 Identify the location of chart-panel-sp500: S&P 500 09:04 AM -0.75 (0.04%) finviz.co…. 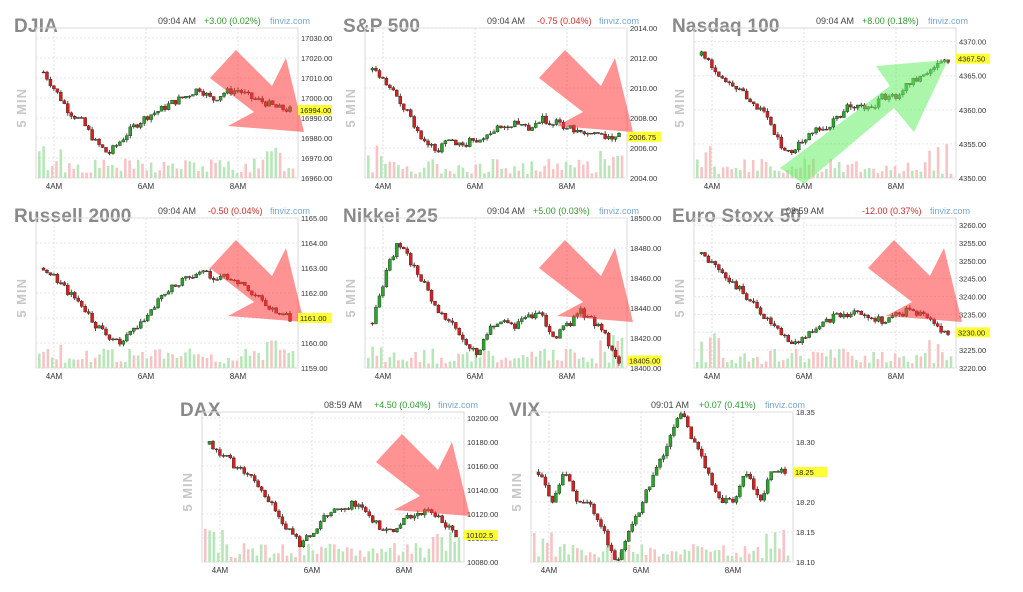
(501, 102).